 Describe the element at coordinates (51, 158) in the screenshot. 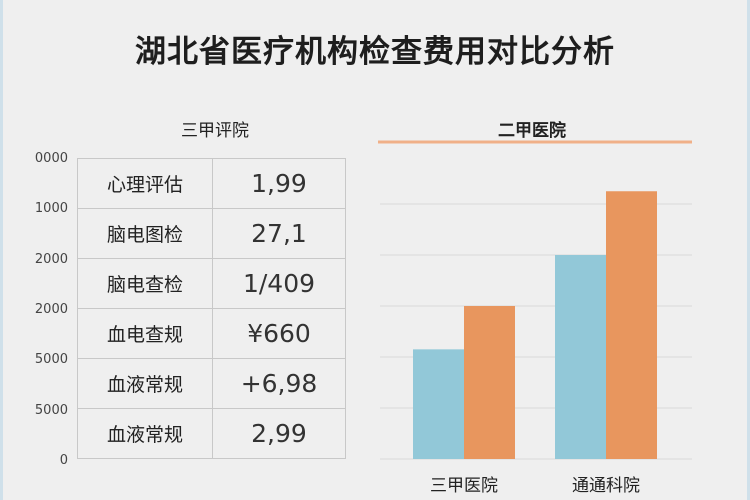

I see `y-tick-label: 0000` at that location.